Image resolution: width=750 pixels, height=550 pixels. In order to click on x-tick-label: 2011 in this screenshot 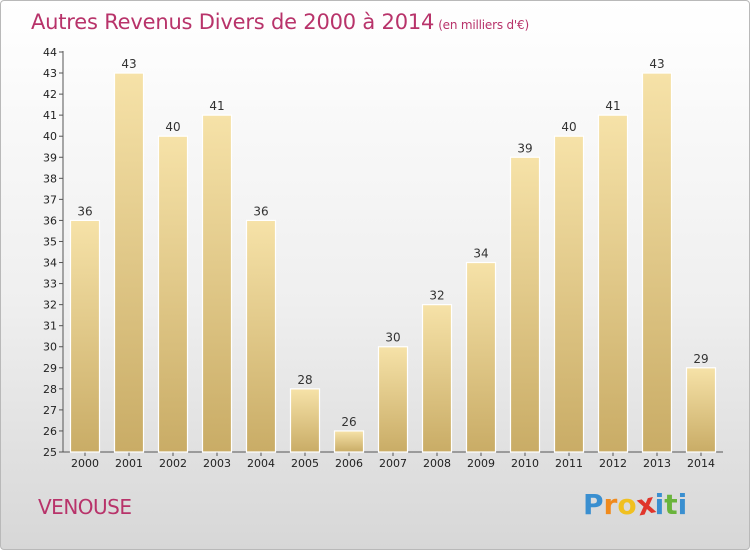, I will do `click(569, 463)`.